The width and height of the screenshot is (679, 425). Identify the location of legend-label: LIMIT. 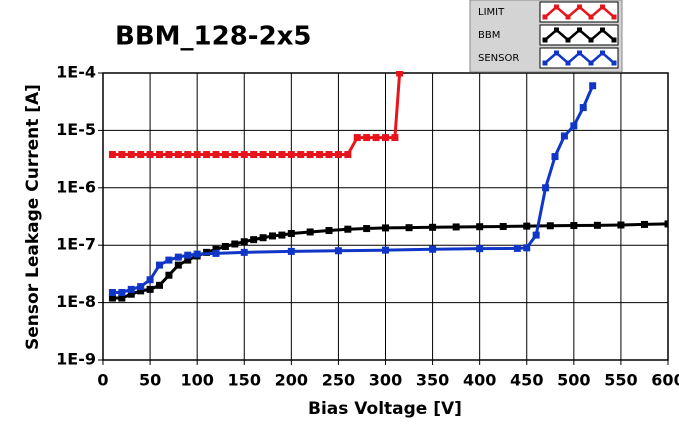
(491, 12).